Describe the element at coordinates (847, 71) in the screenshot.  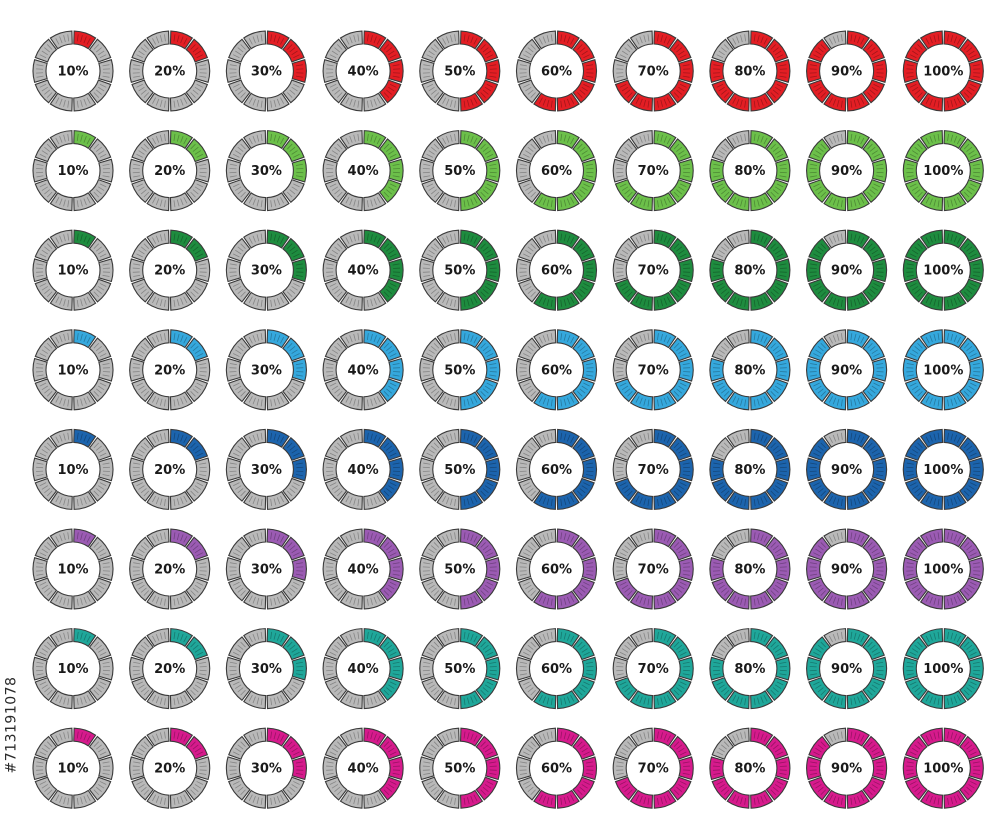
I see `progress-ring: 90%` at that location.